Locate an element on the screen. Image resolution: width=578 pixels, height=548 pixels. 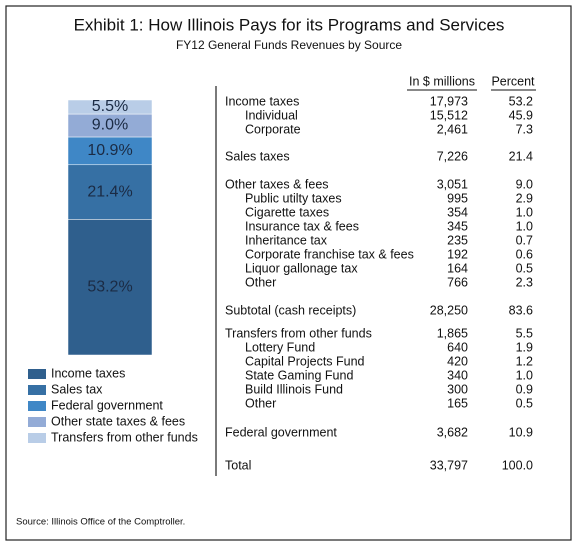
row-amount: 17,973 is located at coordinates (449, 101).